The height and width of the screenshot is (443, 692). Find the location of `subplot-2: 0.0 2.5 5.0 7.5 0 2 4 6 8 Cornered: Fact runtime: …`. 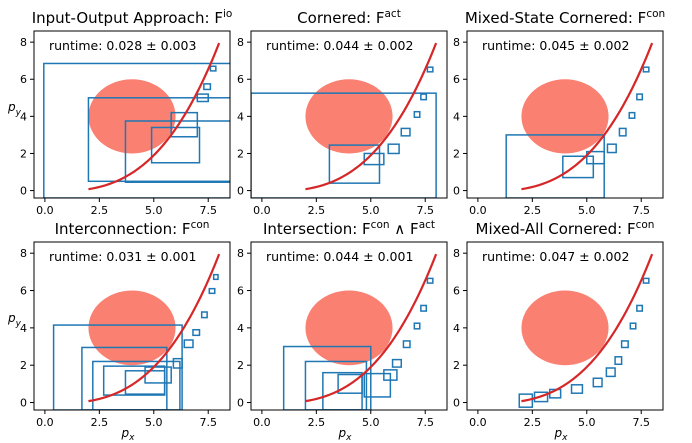

subplot-2: 0.0 2.5 5.0 7.5 0 2 4 6 8 Cornered: Fact runtime: … is located at coordinates (342, 112).